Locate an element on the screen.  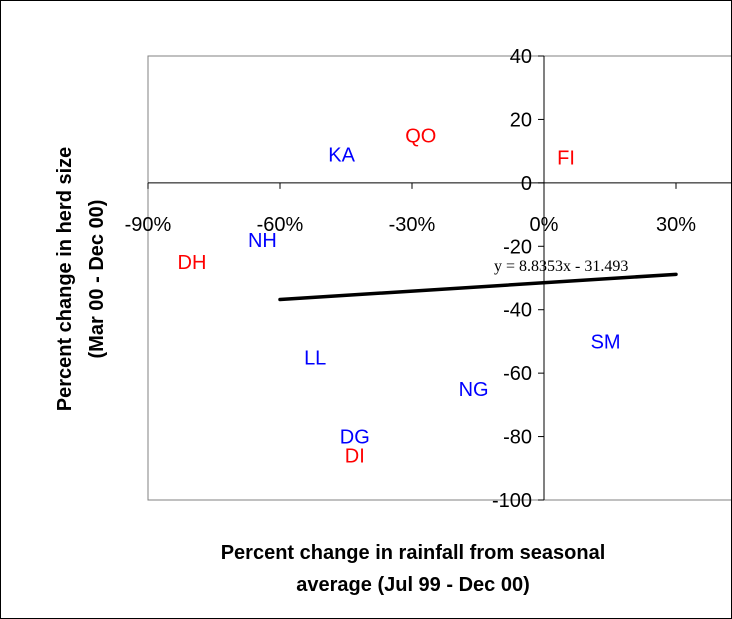
x-tick-label: 0% is located at coordinates (544, 225).